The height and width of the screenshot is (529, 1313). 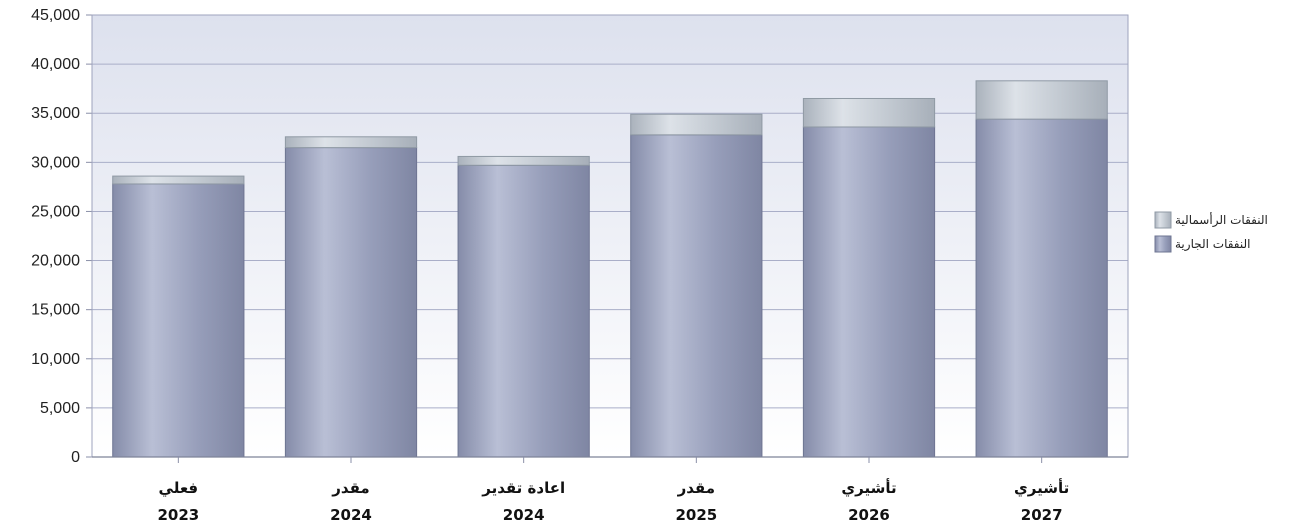 I want to click on y-tick-label: 40,000, so click(x=55, y=64).